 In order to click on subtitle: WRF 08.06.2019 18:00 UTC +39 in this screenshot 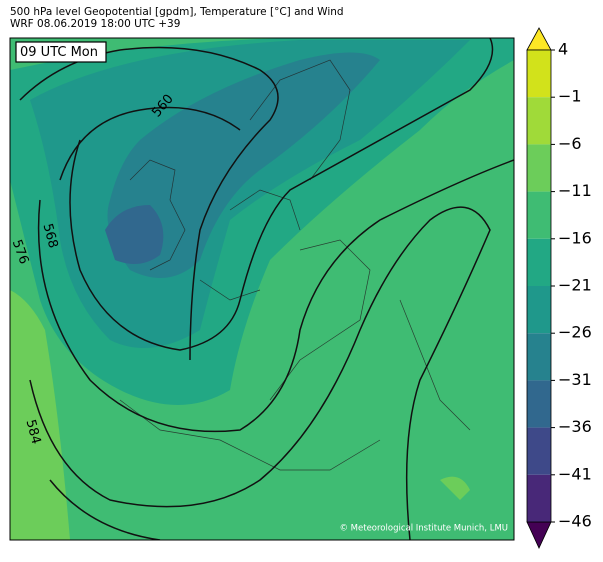, I will do `click(95, 24)`.